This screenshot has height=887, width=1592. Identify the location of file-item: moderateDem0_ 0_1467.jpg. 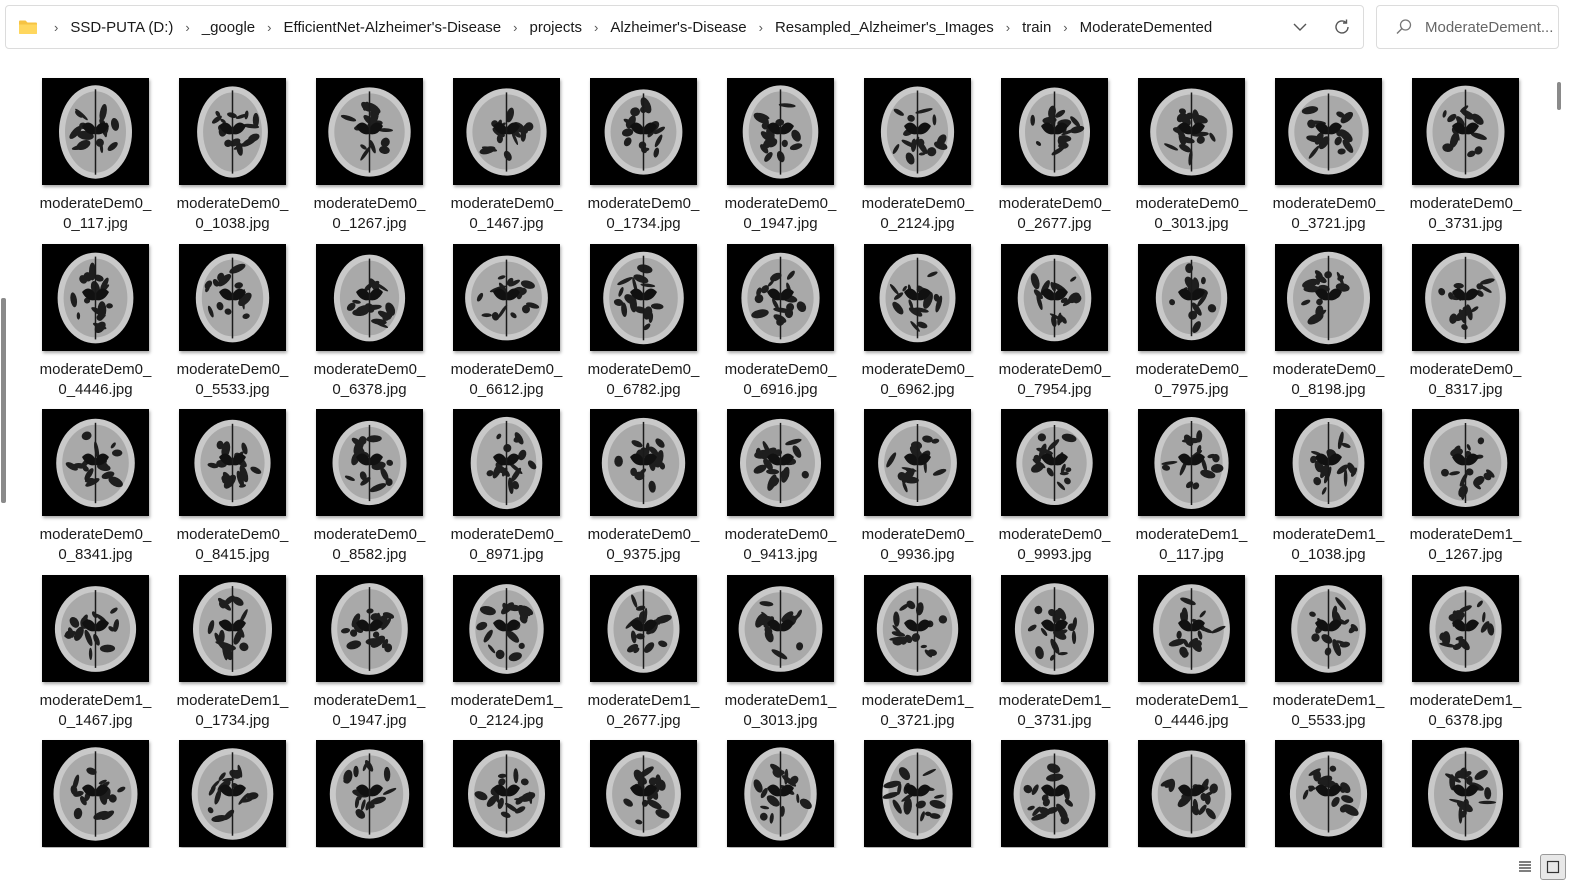
(506, 155).